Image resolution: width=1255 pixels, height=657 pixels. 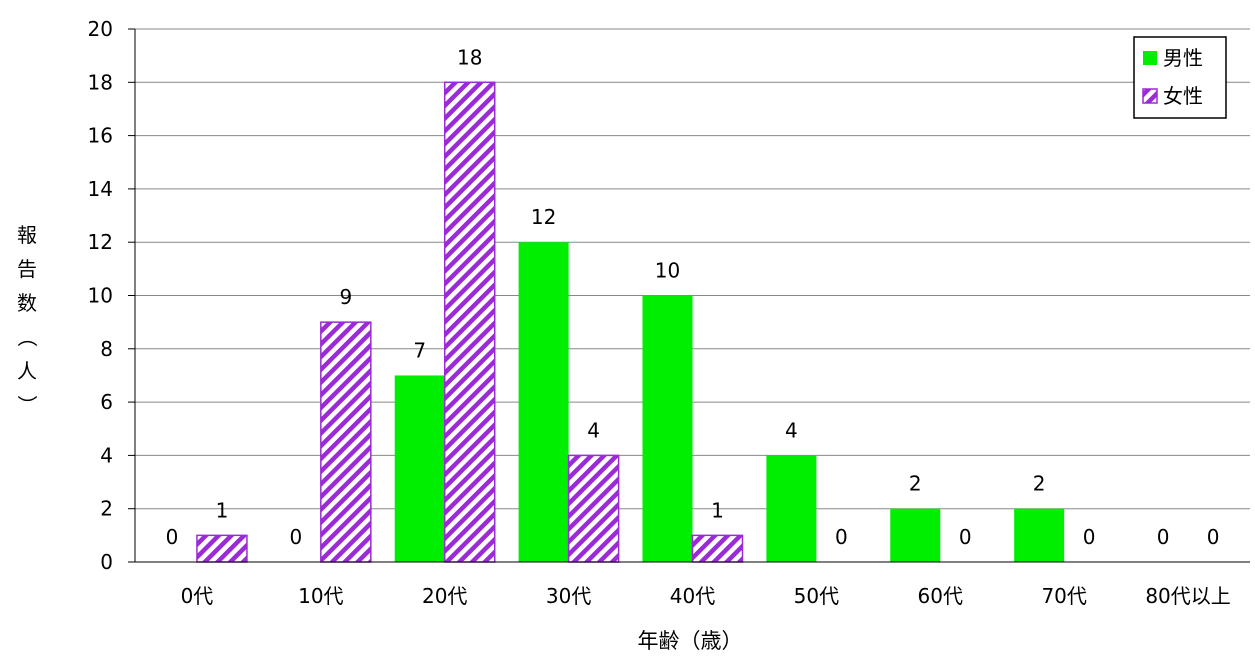 What do you see at coordinates (543, 217) in the screenshot?
I see `data-label: 12` at bounding box center [543, 217].